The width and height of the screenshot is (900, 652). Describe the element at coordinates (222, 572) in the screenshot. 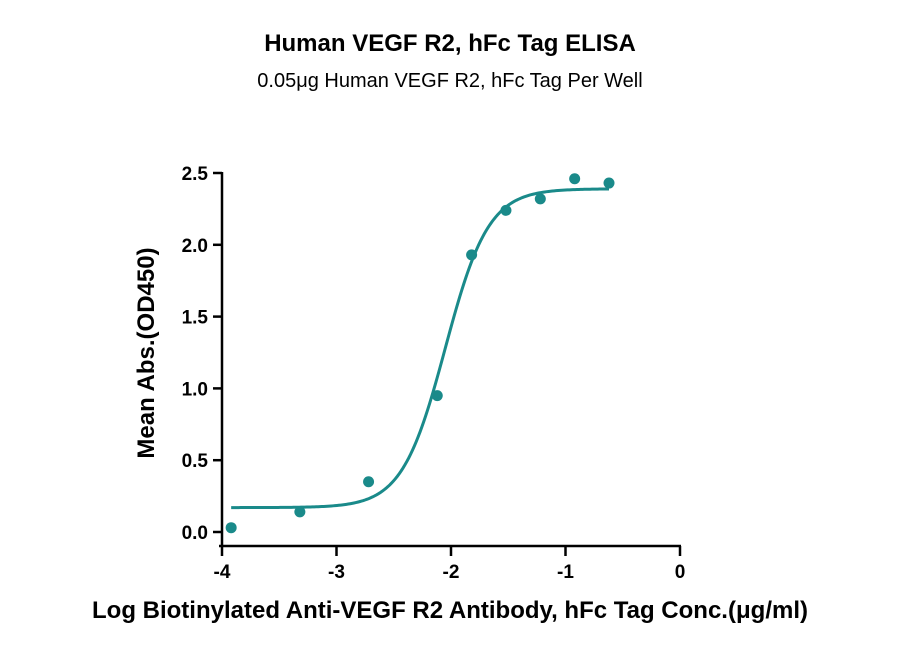

I see `x-tick-label: -4` at that location.